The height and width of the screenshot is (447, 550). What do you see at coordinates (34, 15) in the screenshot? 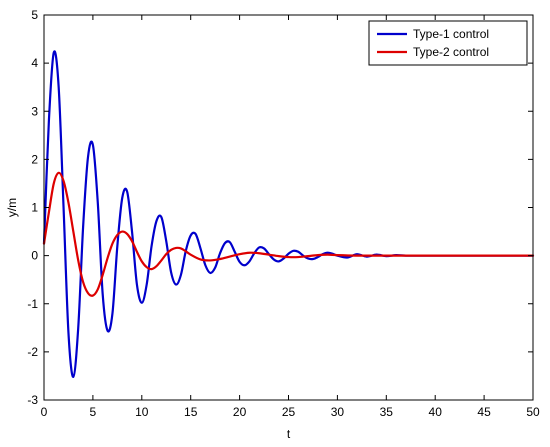
I see `y-tick-label: 5` at bounding box center [34, 15].